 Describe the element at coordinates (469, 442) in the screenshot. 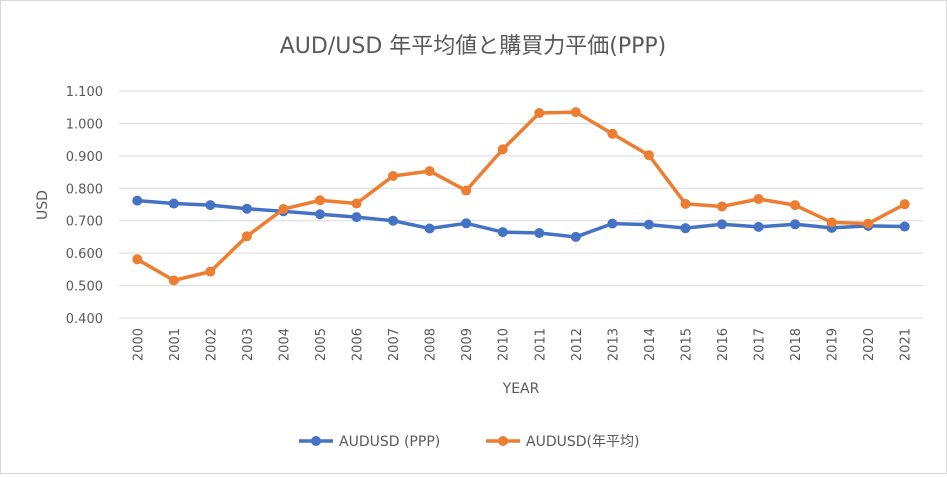

I see `legend: AUDUSD (PPP) AUDUSD(年平均)` at that location.